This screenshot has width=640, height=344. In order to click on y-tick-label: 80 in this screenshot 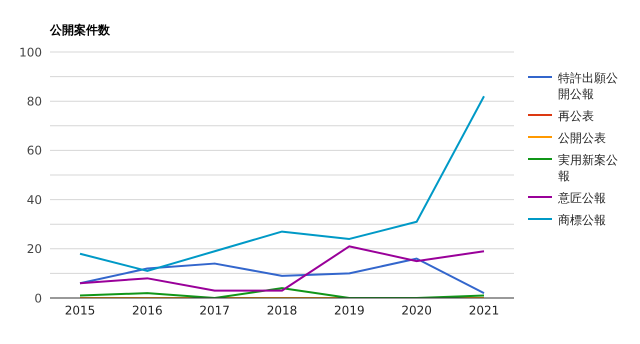, I will do `click(34, 101)`.